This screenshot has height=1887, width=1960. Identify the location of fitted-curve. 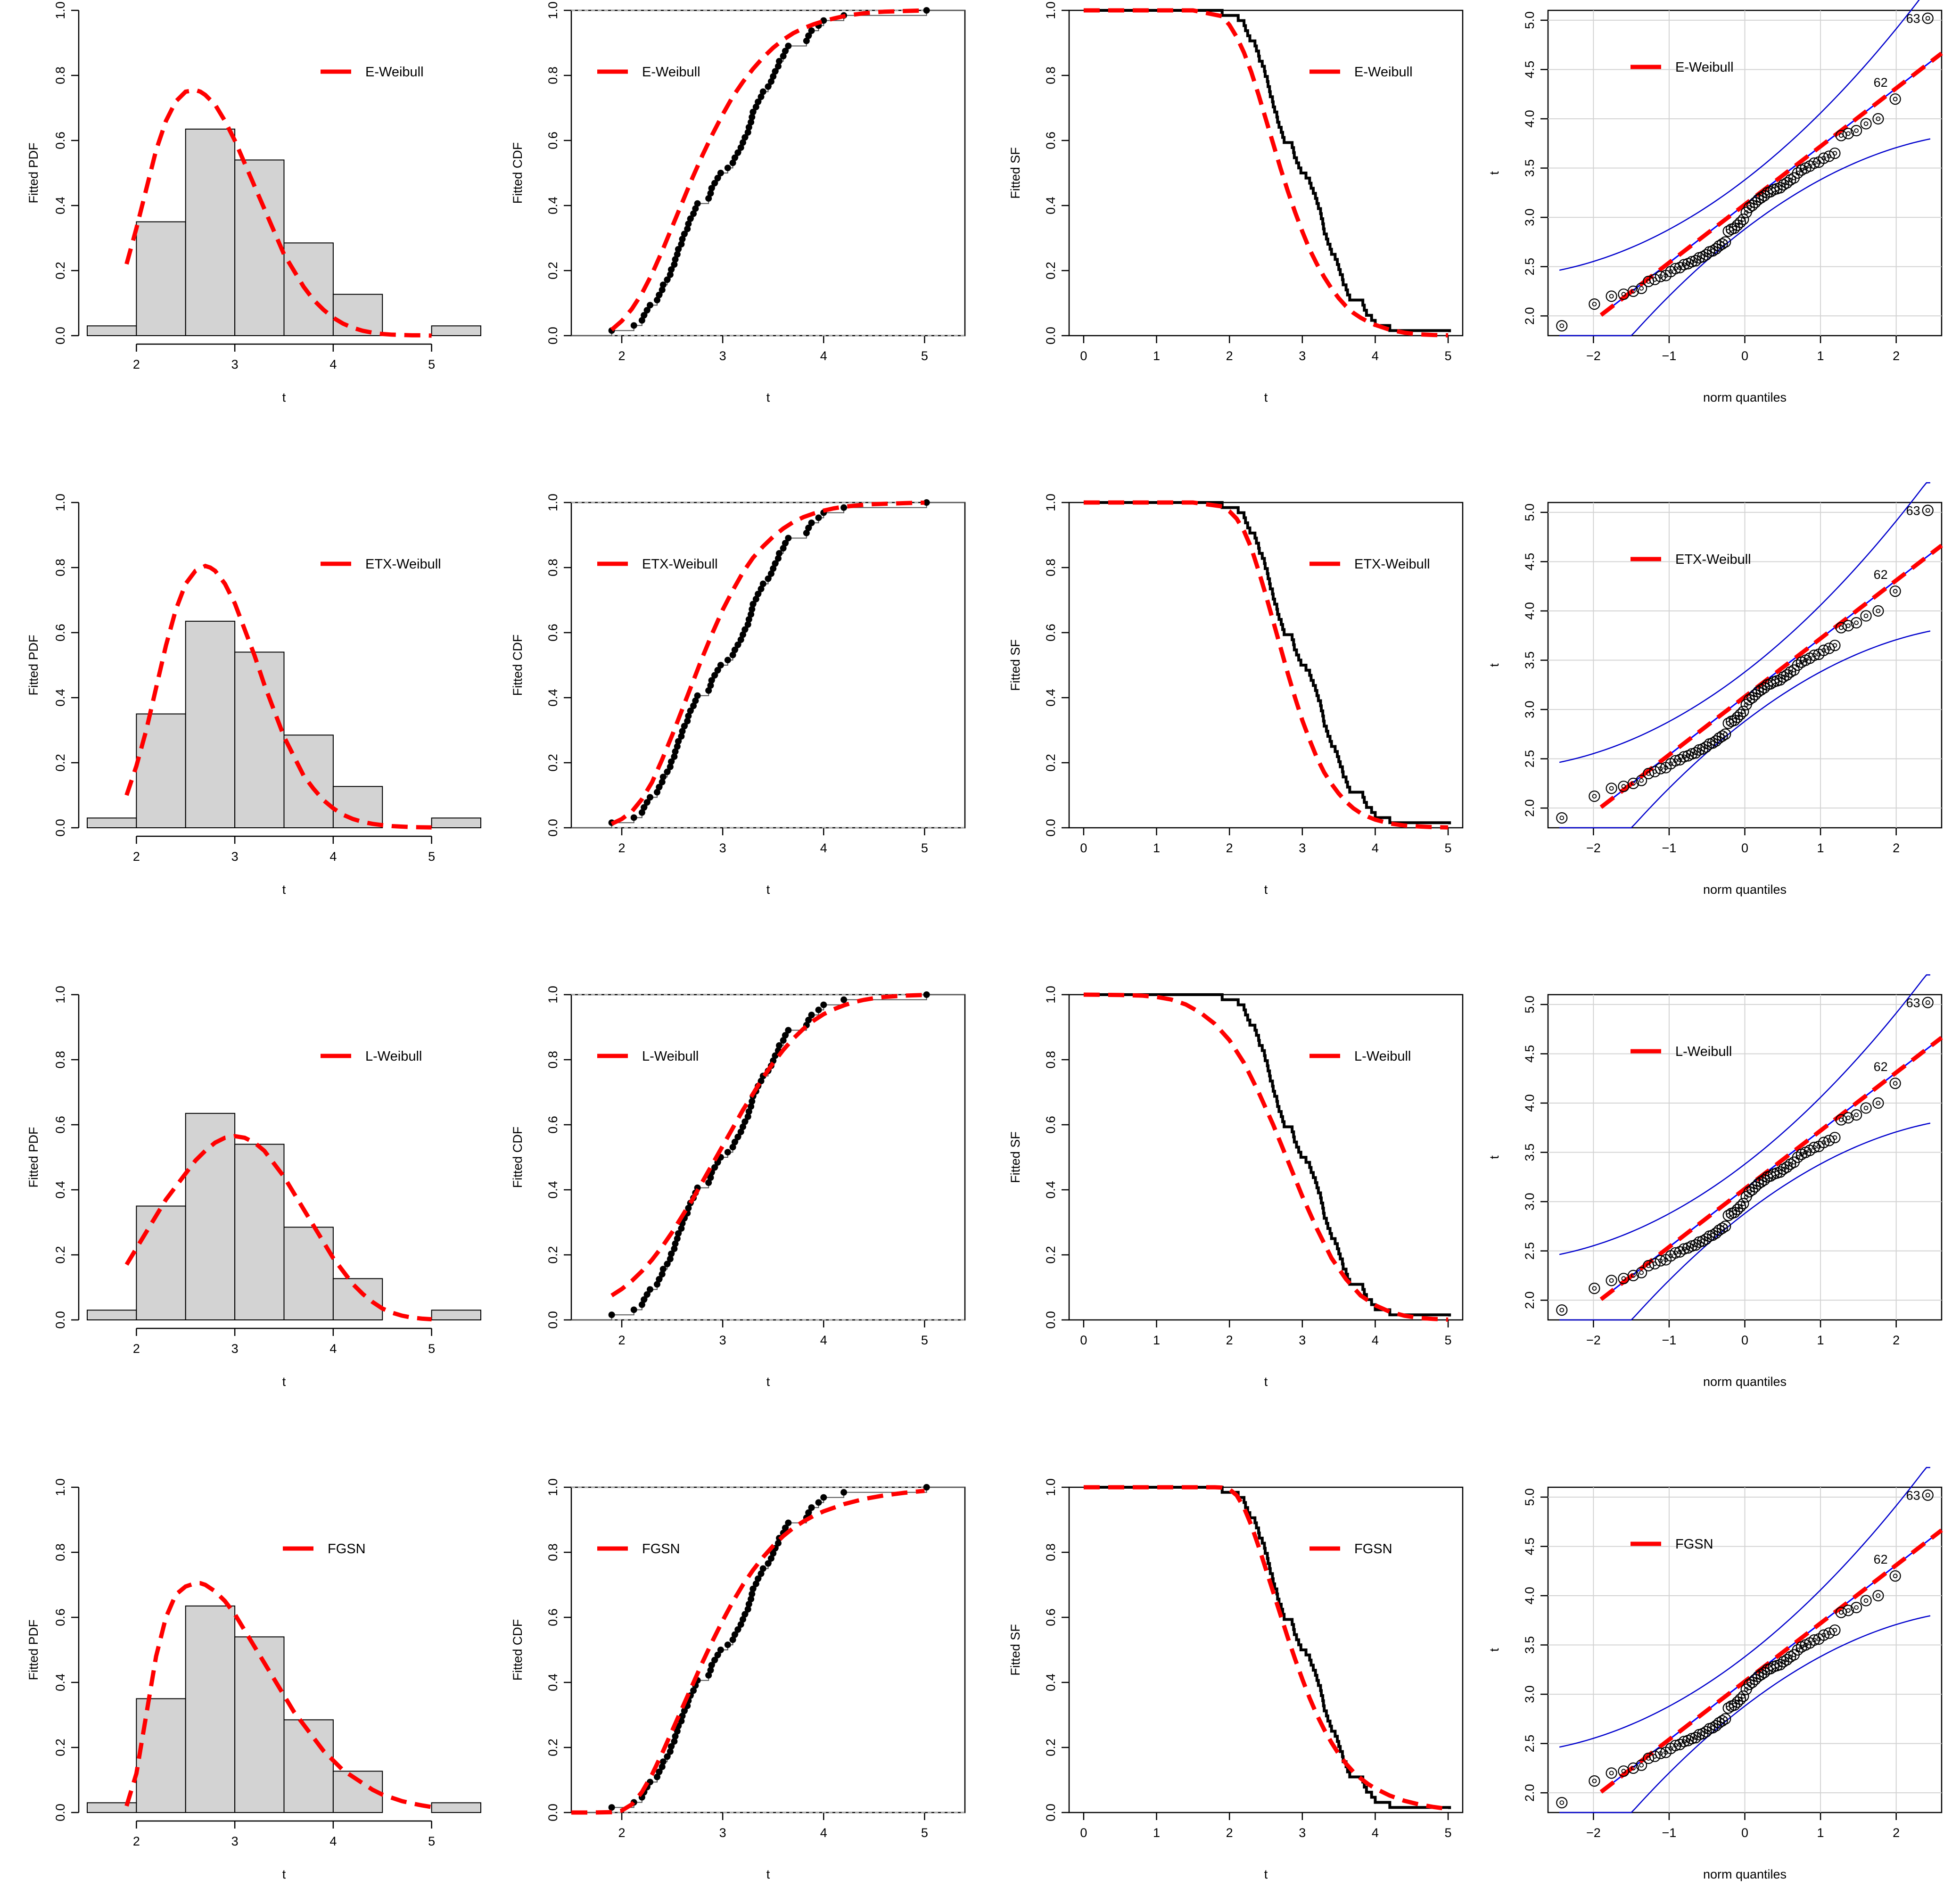
(768, 663).